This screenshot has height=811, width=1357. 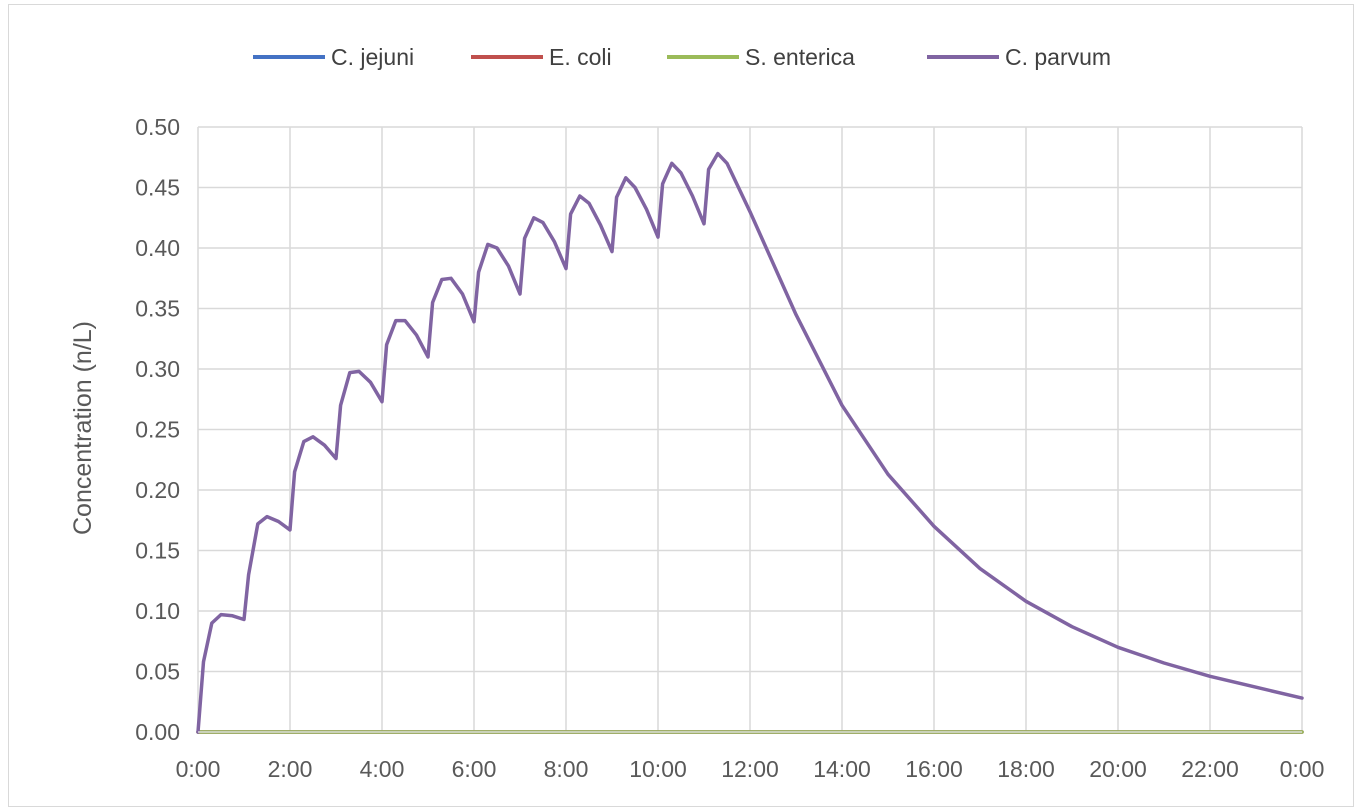 What do you see at coordinates (1210, 769) in the screenshot?
I see `x-tick-label: 22:00` at bounding box center [1210, 769].